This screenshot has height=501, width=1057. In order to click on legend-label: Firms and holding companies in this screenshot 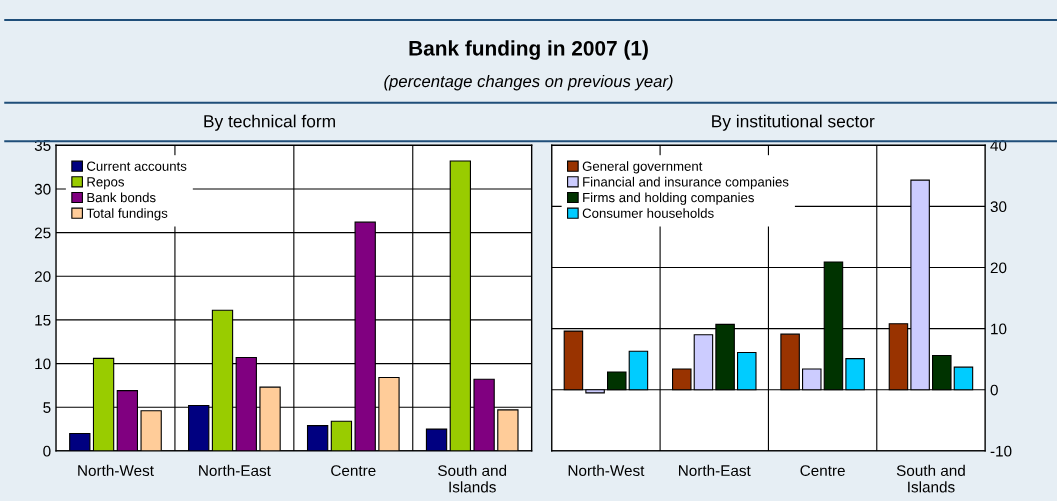, I will do `click(668, 198)`.